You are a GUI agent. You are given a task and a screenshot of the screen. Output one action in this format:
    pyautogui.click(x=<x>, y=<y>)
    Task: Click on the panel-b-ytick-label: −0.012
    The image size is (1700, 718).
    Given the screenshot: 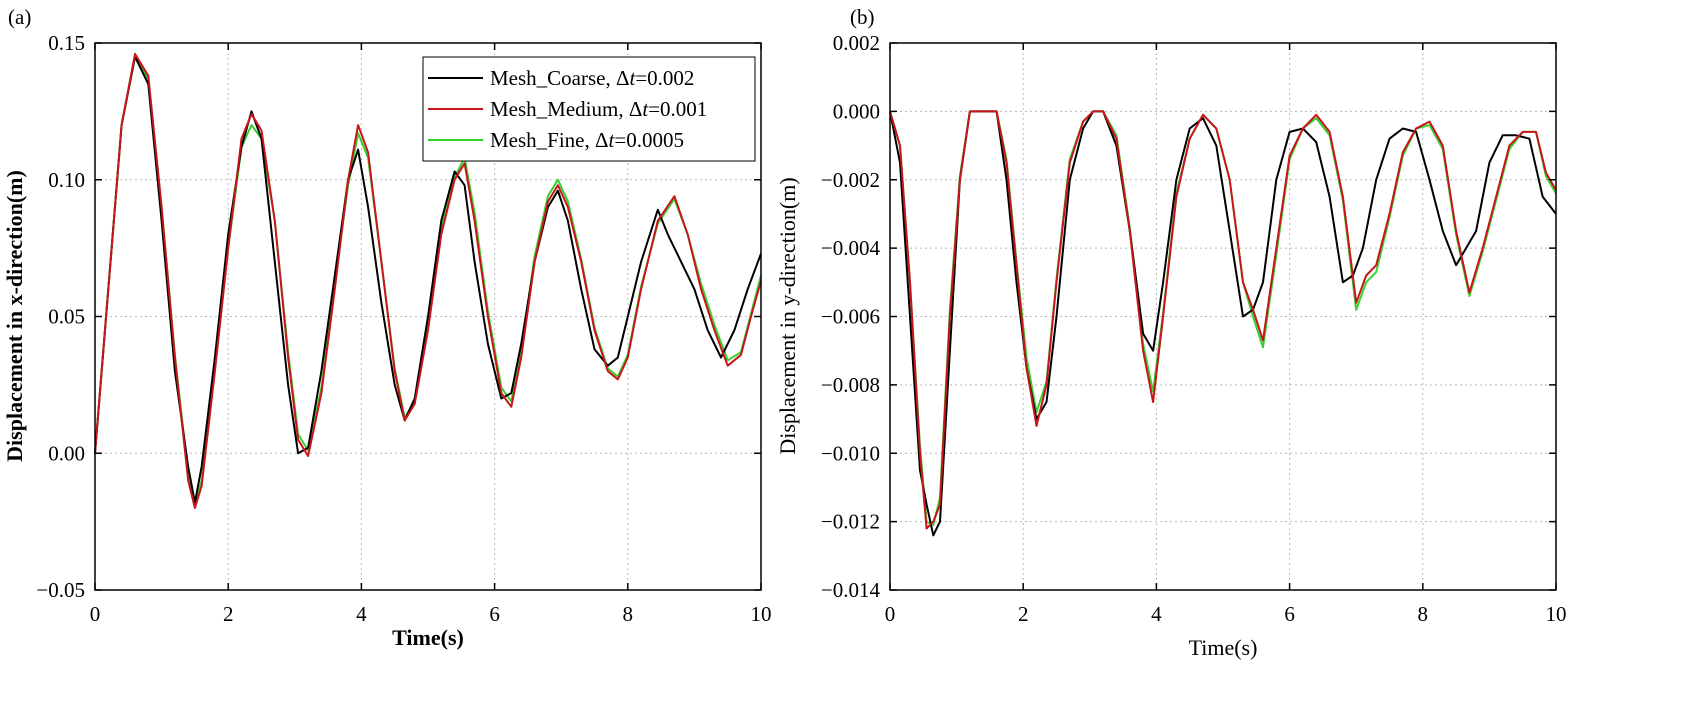 What is the action you would take?
    pyautogui.click(x=850, y=522)
    